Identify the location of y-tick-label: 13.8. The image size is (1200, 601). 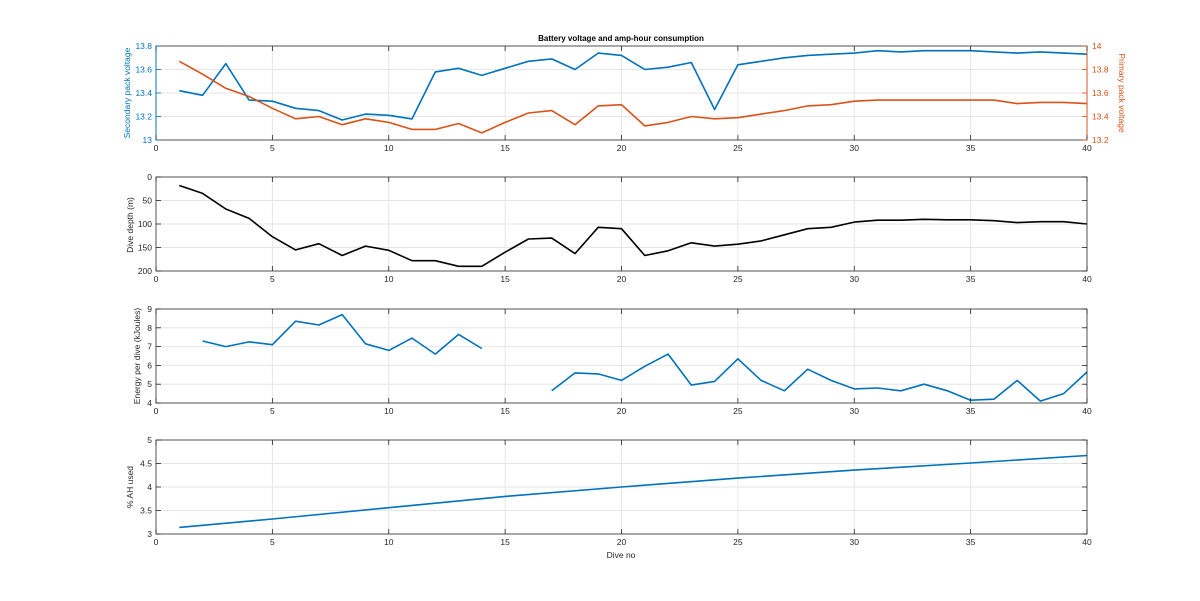
(143, 46).